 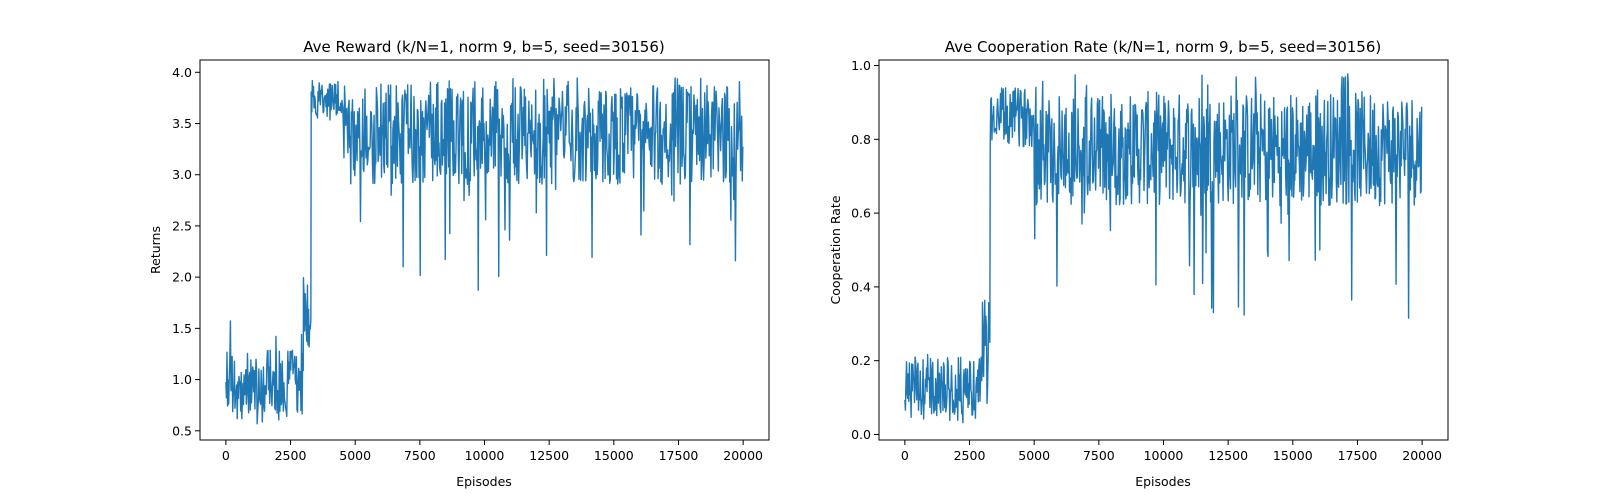 I want to click on reward-y-tick-label: 2.5, so click(x=182, y=225).